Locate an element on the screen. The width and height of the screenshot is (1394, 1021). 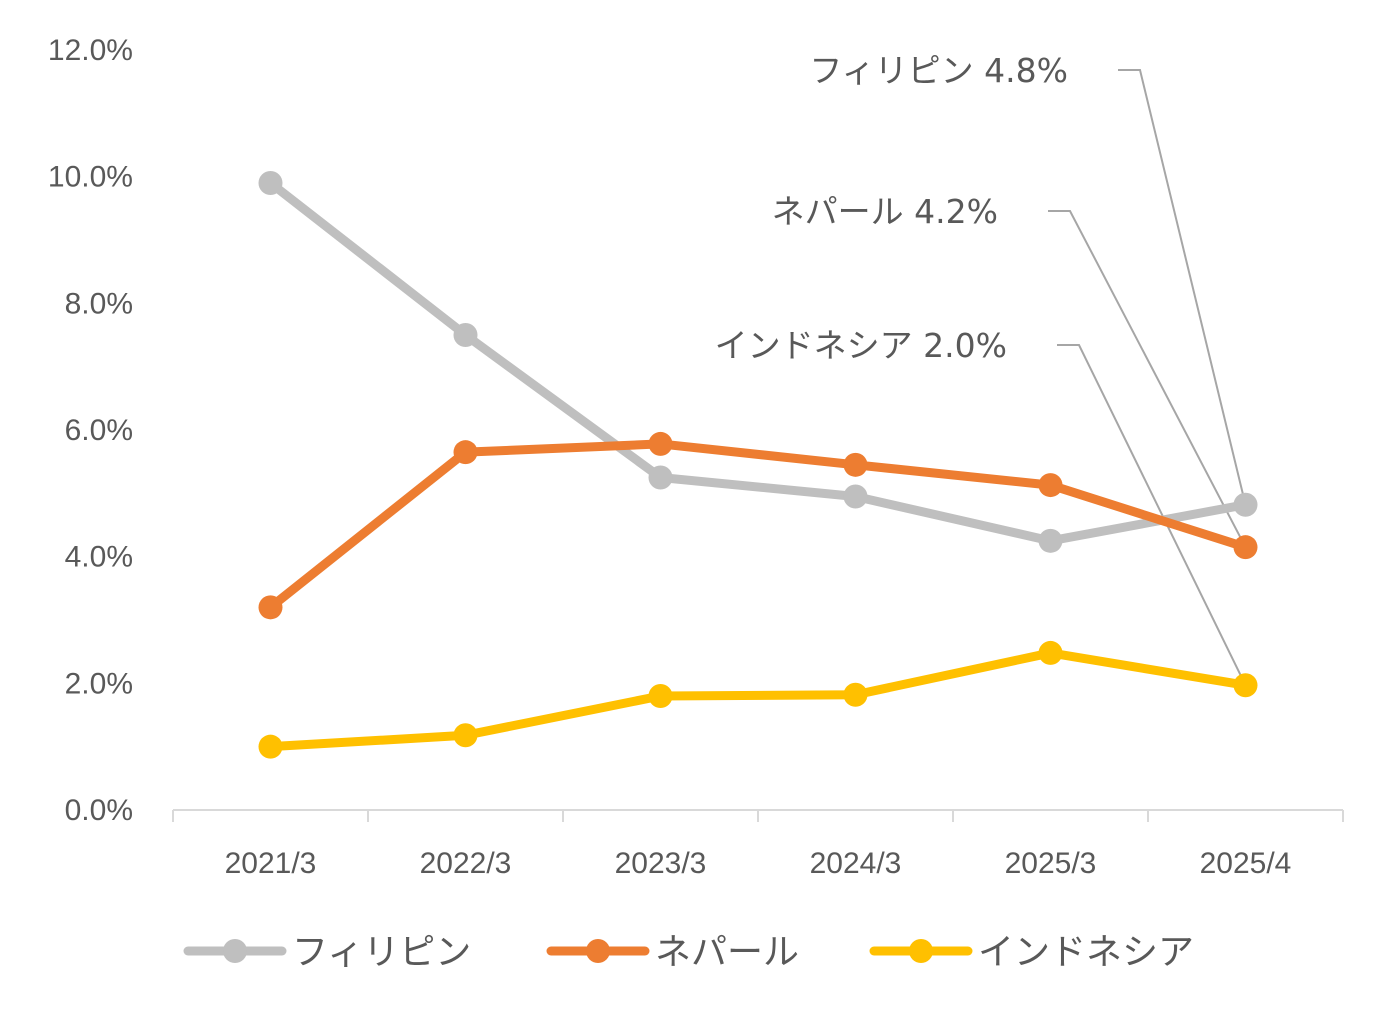
annotations: フィリピン 4.8% ネパール 4.2% インドネシア 2.0% is located at coordinates (891, 208).